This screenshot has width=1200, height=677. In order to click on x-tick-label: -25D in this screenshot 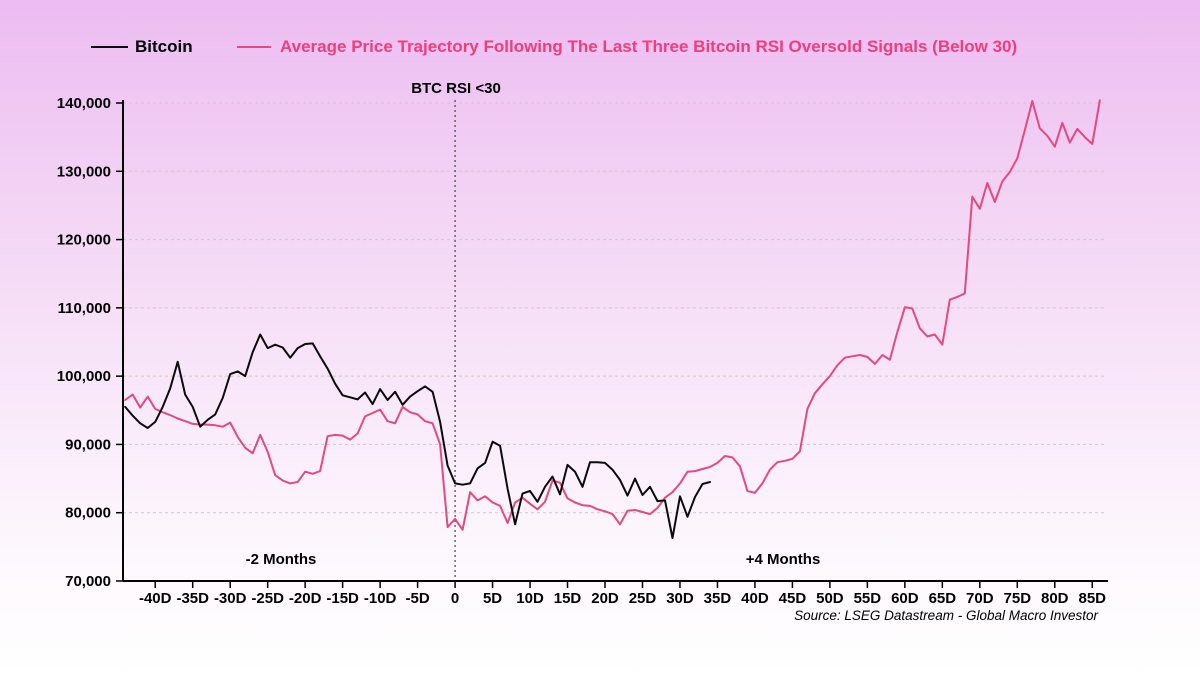, I will do `click(267, 598)`.